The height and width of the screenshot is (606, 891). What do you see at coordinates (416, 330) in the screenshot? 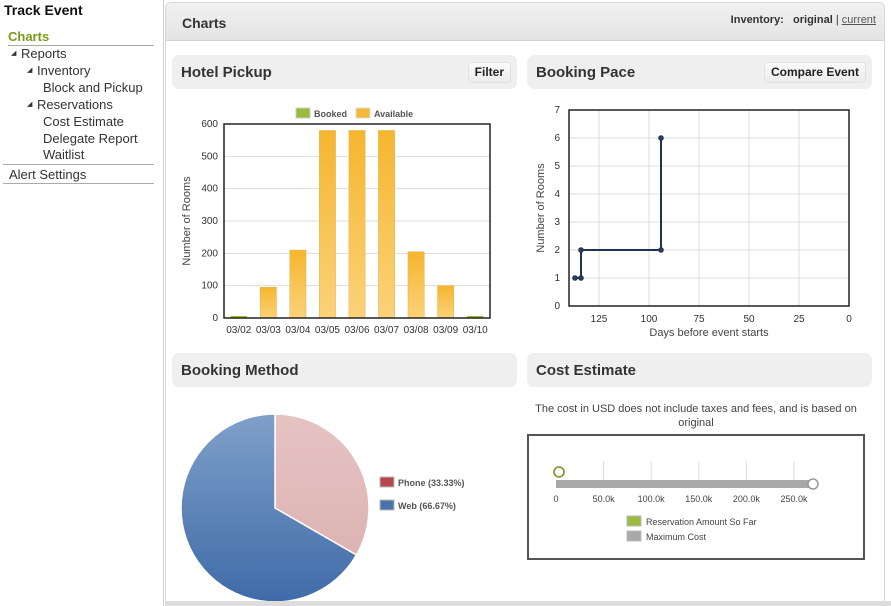
I see `x-tick-label: 03/08` at bounding box center [416, 330].